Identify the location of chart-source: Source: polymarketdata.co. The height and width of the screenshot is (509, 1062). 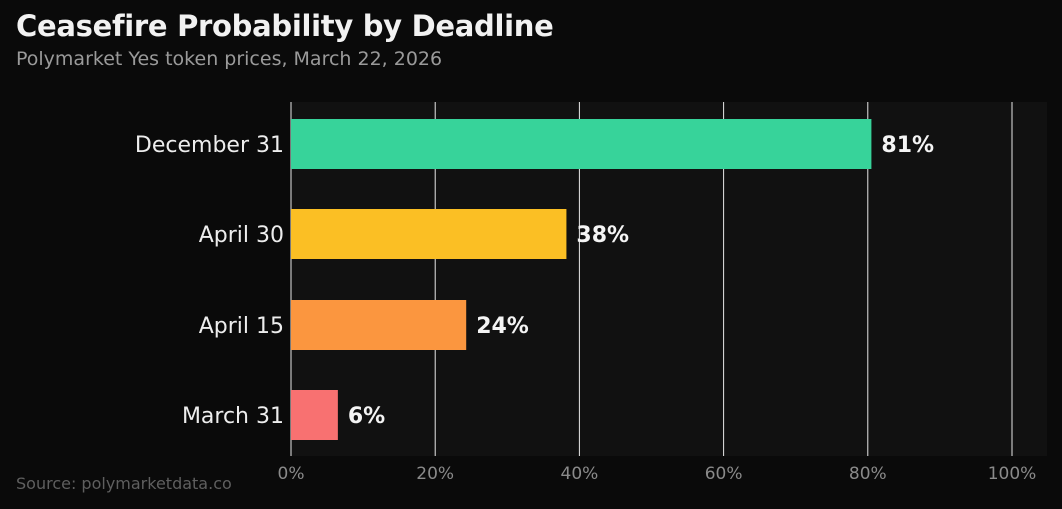
(124, 483).